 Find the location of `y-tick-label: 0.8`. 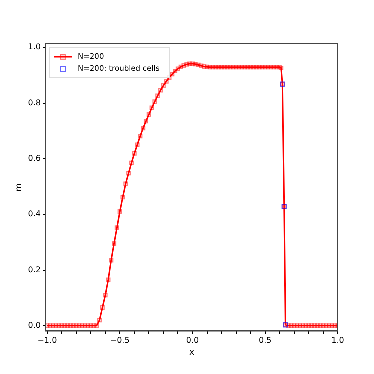

y-tick-label: 0.8 is located at coordinates (34, 103).